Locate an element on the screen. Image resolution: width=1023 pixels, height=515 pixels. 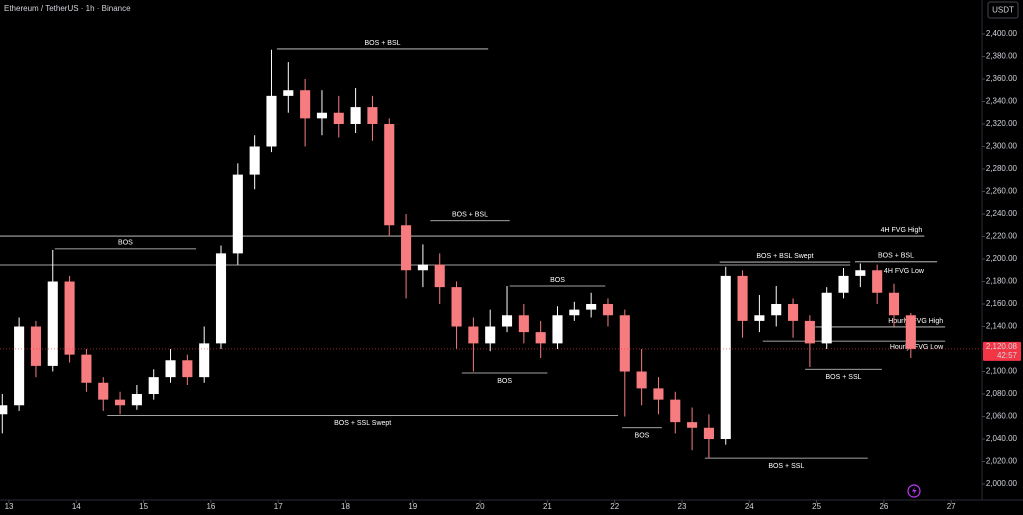
x-tick-label: 24 is located at coordinates (749, 506).